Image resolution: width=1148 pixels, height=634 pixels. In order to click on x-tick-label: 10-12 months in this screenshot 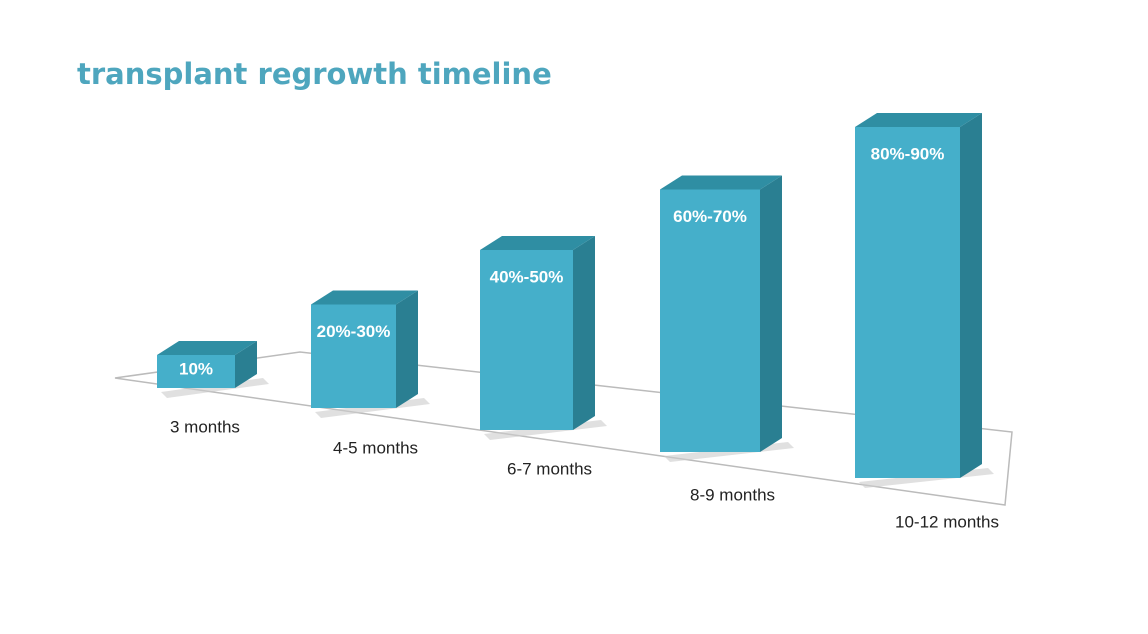, I will do `click(947, 521)`.